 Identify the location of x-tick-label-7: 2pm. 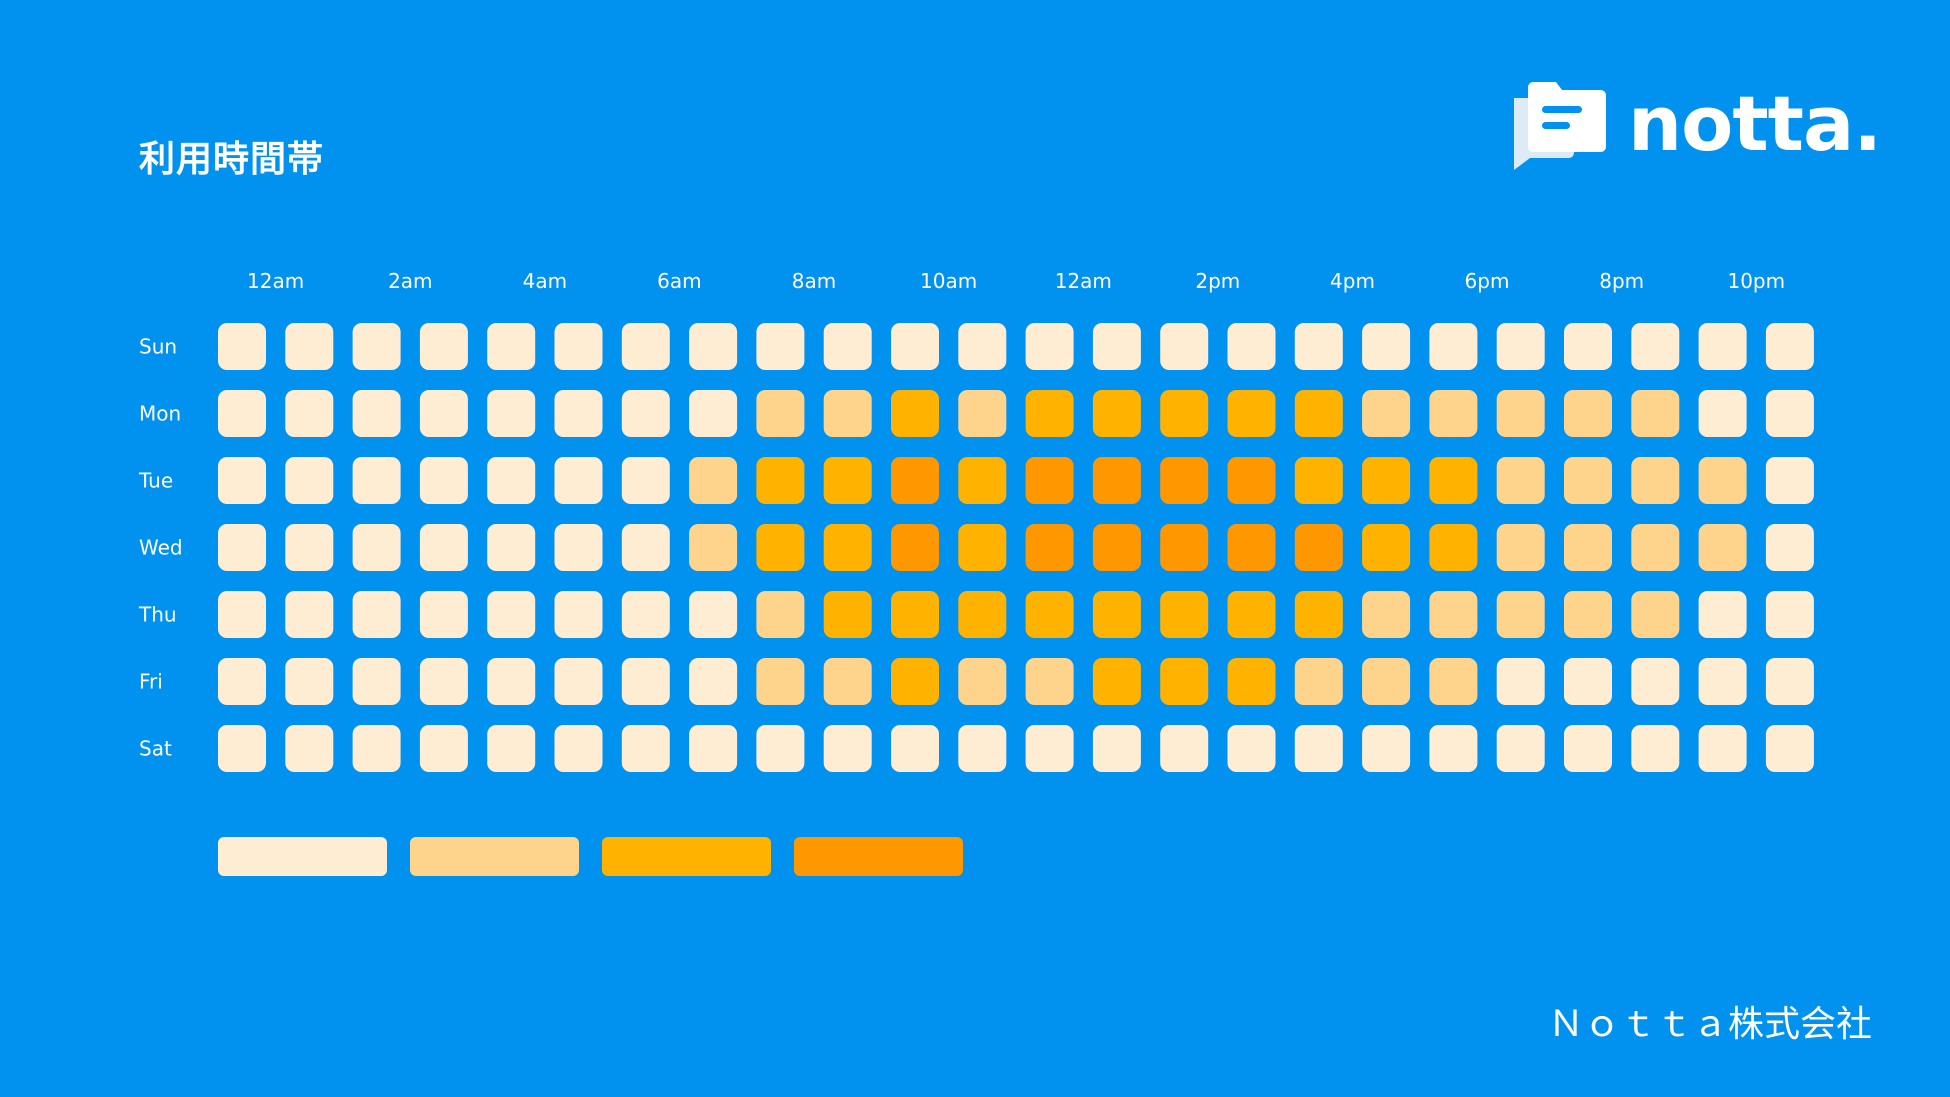
(1217, 281).